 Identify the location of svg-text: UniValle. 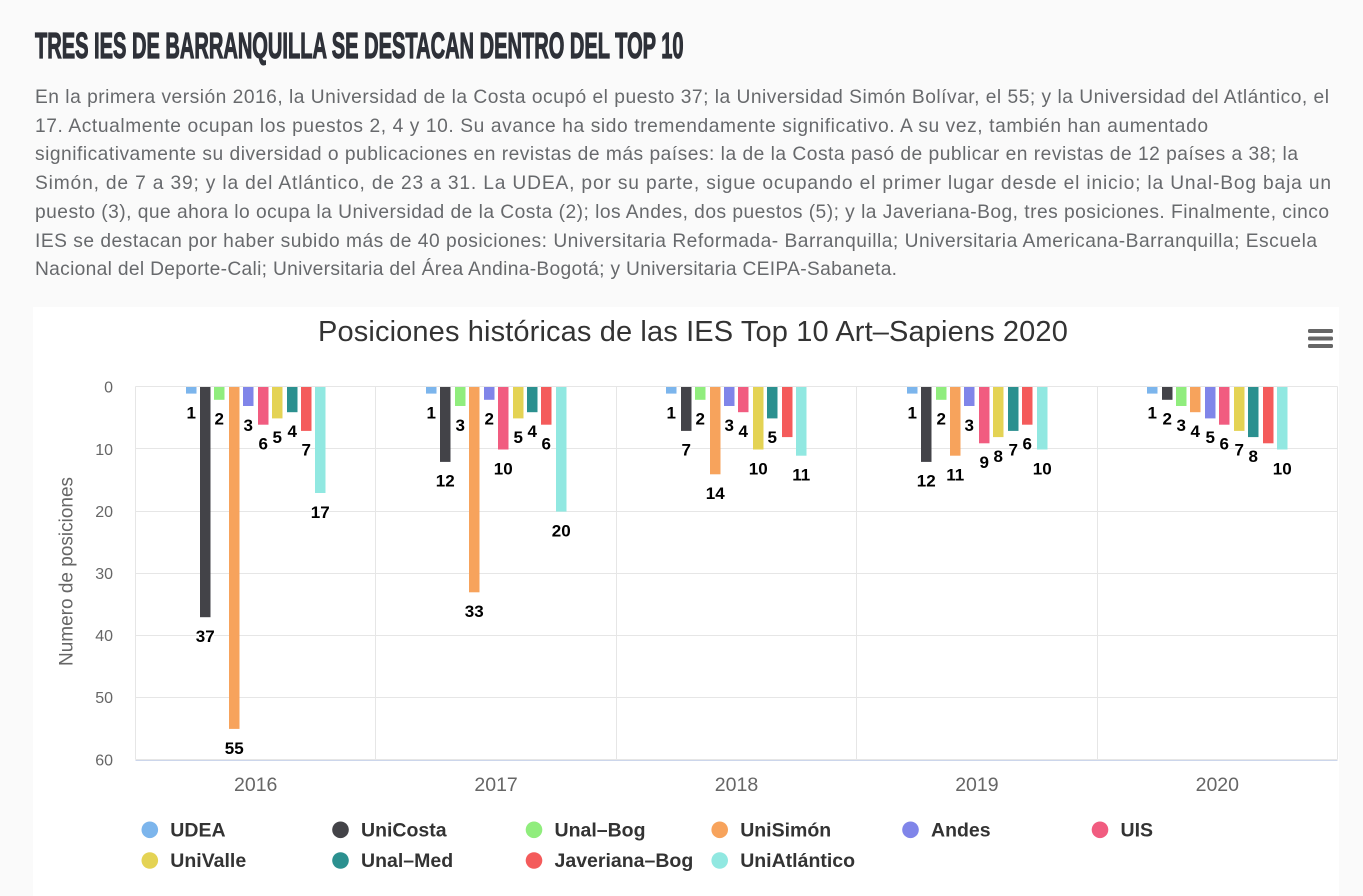
(208, 861).